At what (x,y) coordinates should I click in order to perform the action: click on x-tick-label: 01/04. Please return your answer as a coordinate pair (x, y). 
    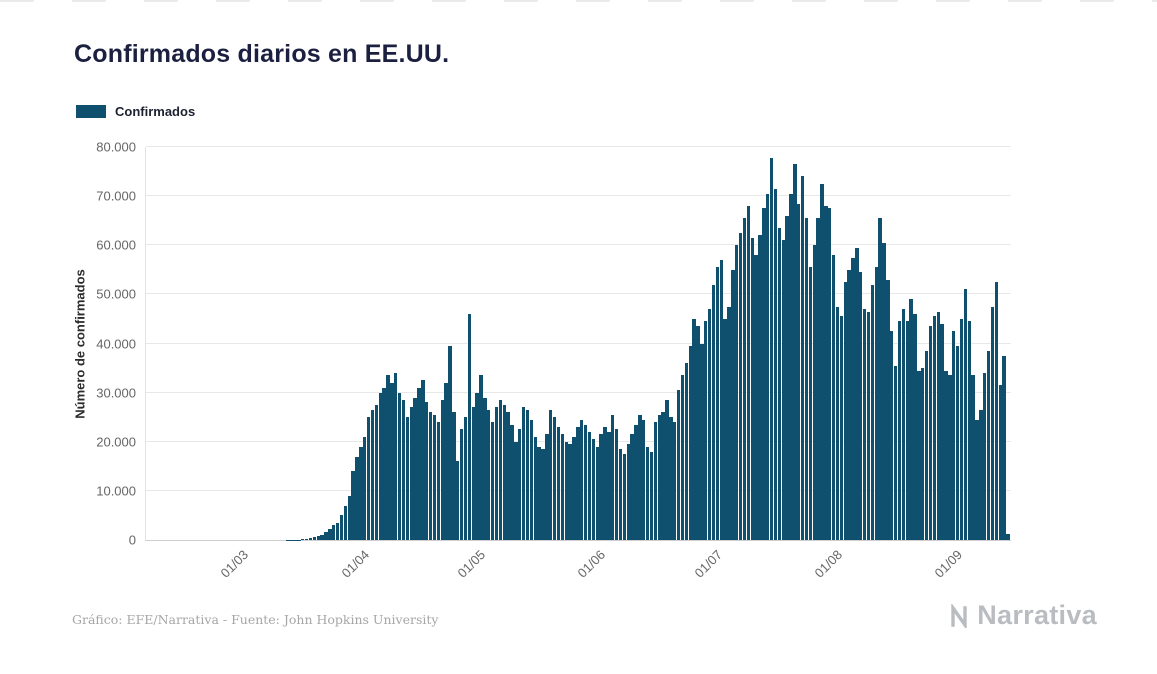
    Looking at the image, I should click on (355, 564).